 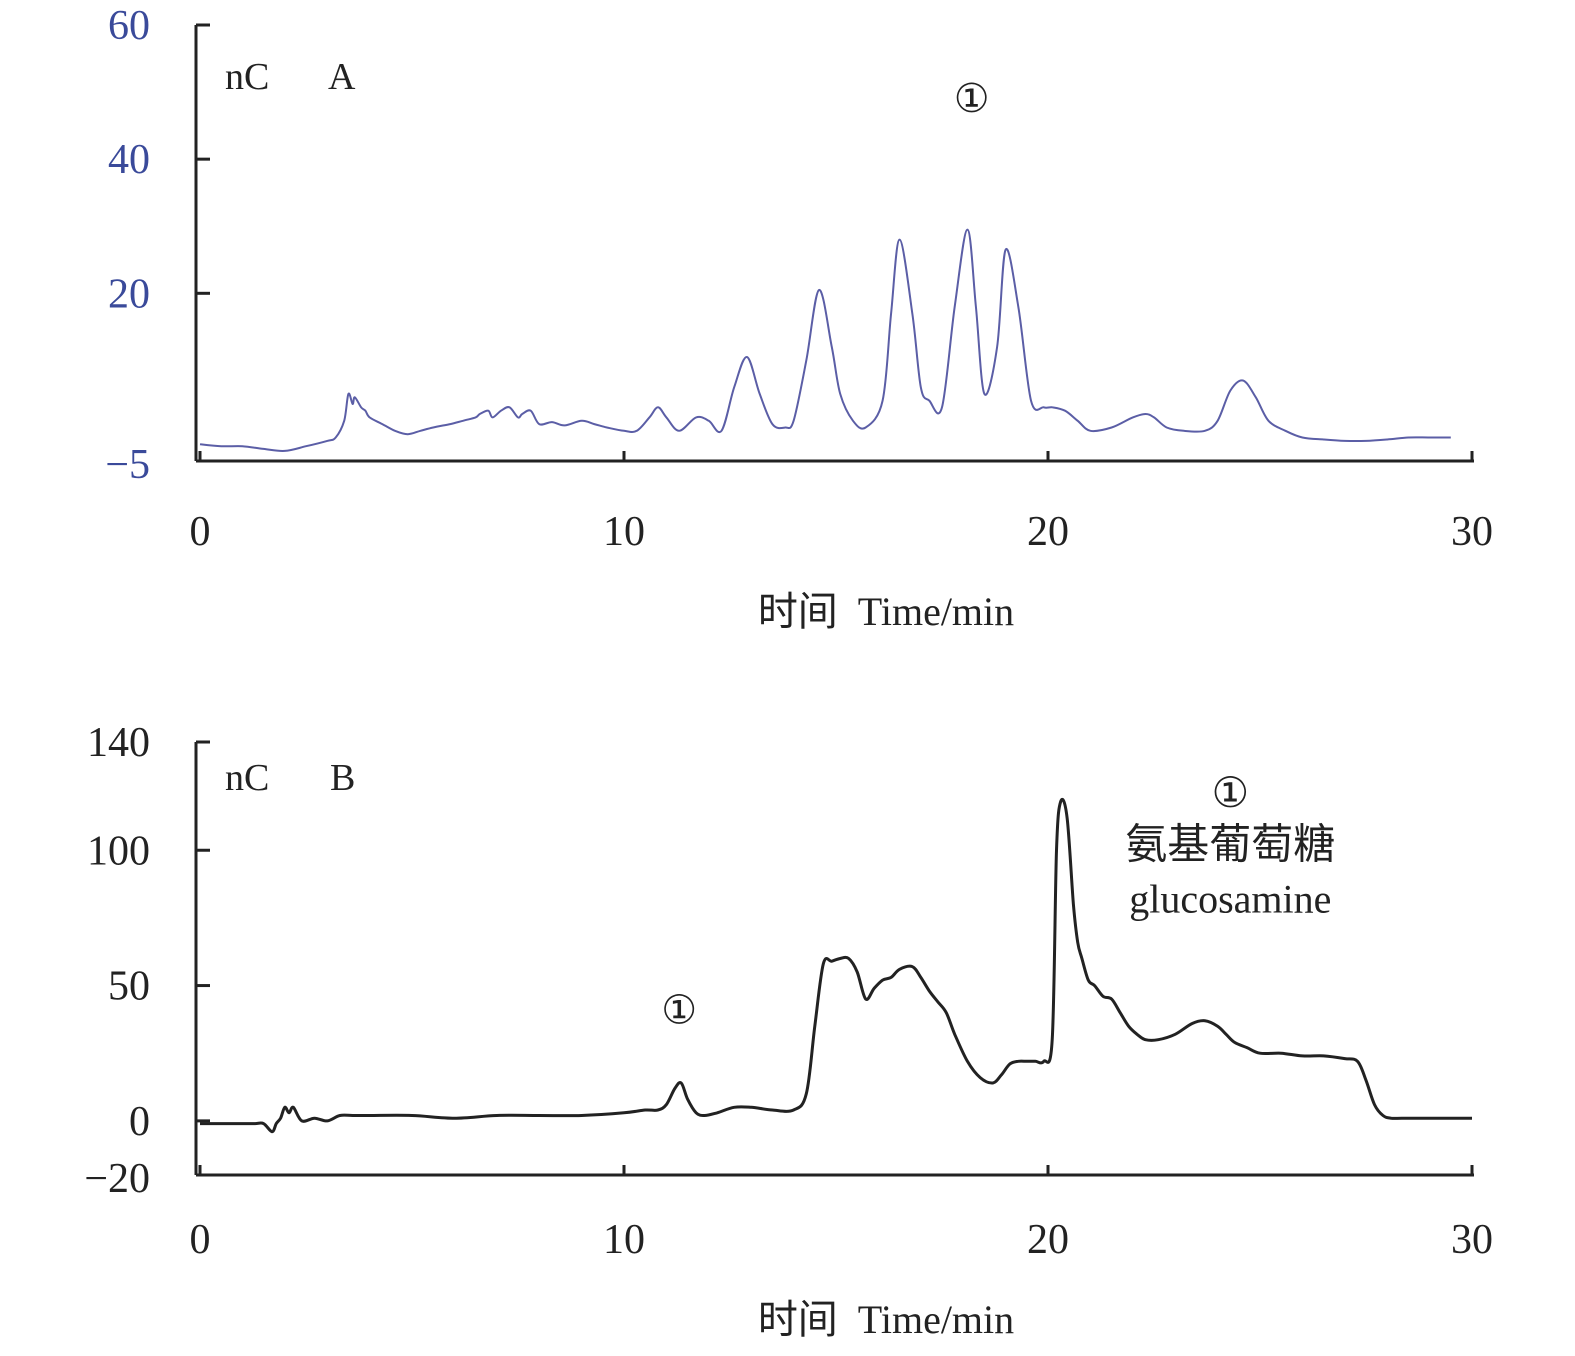 I want to click on panel-b-y-tick-label: 50, so click(x=129, y=987).